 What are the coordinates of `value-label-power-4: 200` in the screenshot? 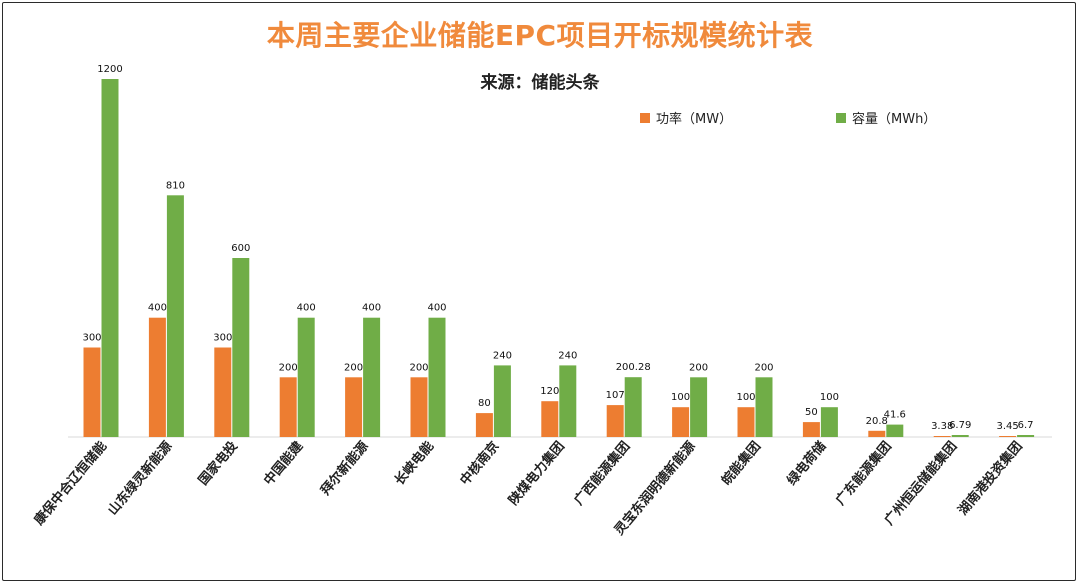 It's located at (353, 367).